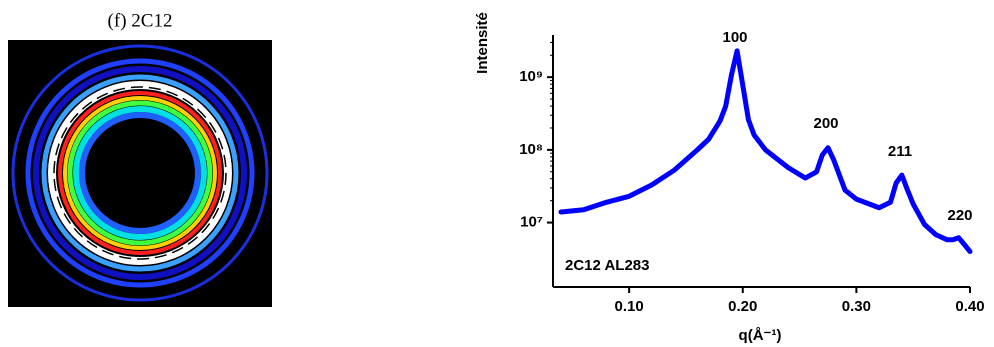 This screenshot has height=347, width=994. I want to click on y-tick-label: 10⁷, so click(531, 222).